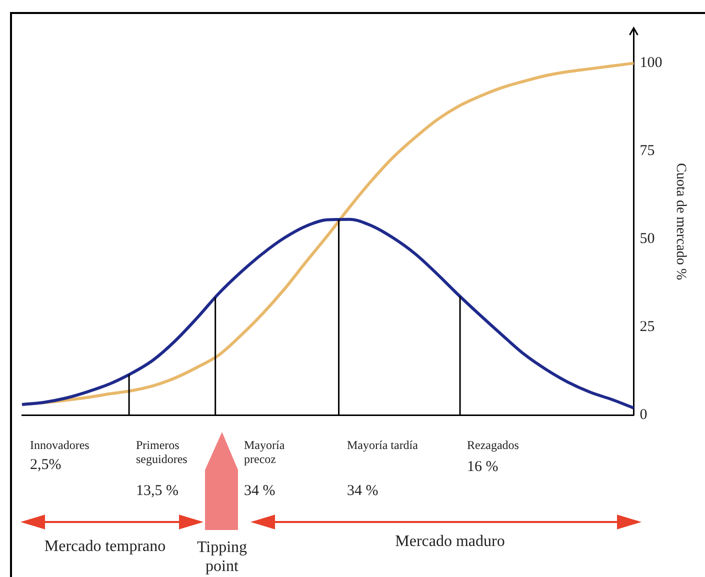 The height and width of the screenshot is (577, 705). I want to click on y-axis-title: Cuota de mercado %, so click(680, 221).